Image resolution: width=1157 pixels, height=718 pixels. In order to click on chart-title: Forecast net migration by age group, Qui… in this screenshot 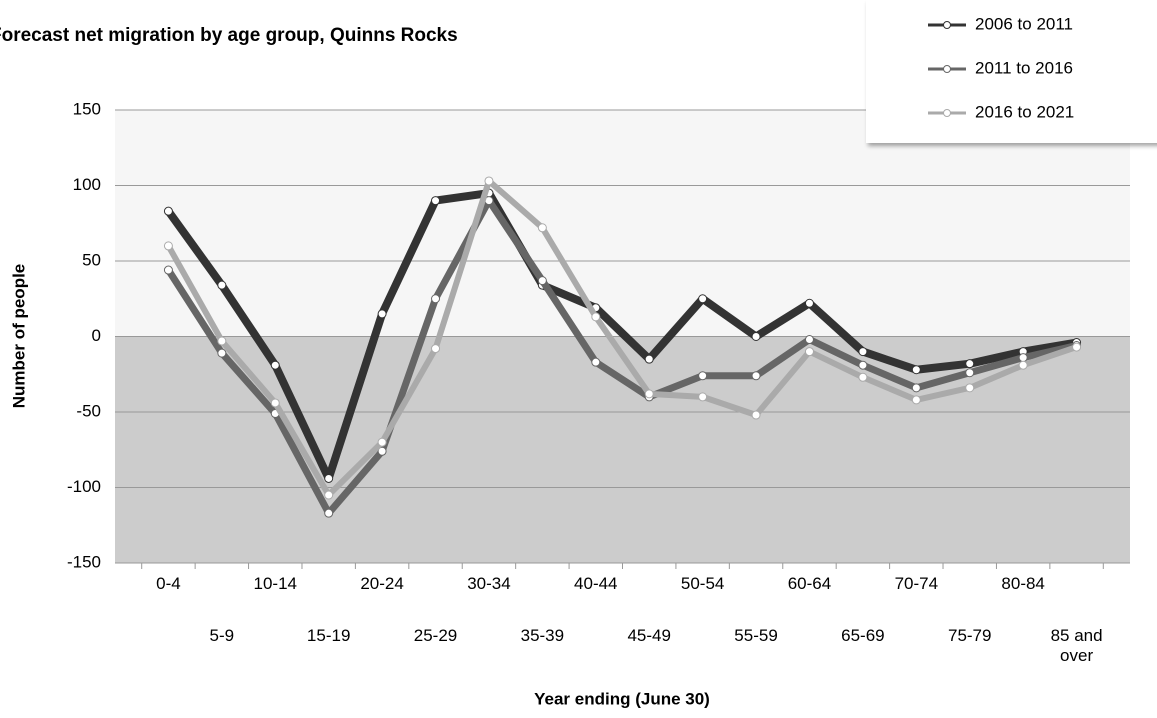, I will do `click(229, 35)`.